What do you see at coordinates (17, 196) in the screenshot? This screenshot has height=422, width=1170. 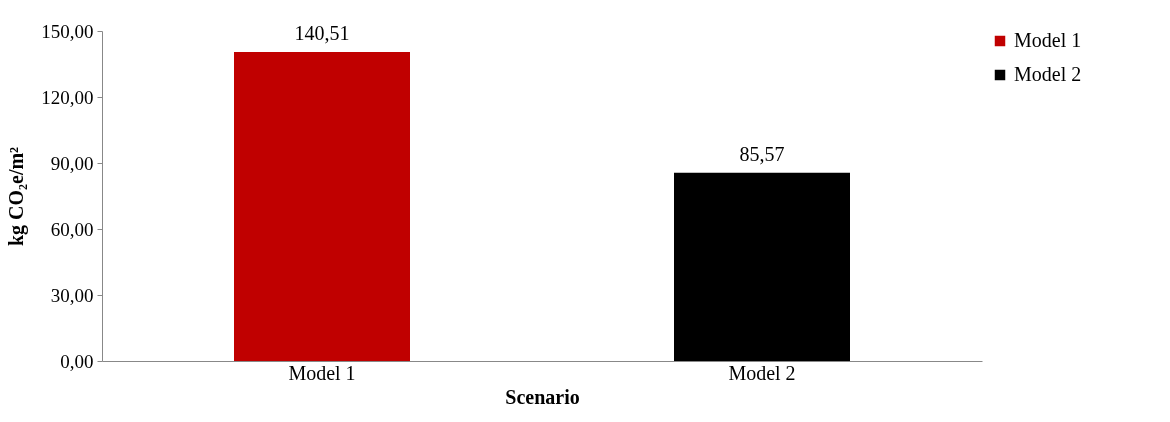 I see `y-axis-title: kg CO₂e/m²` at bounding box center [17, 196].